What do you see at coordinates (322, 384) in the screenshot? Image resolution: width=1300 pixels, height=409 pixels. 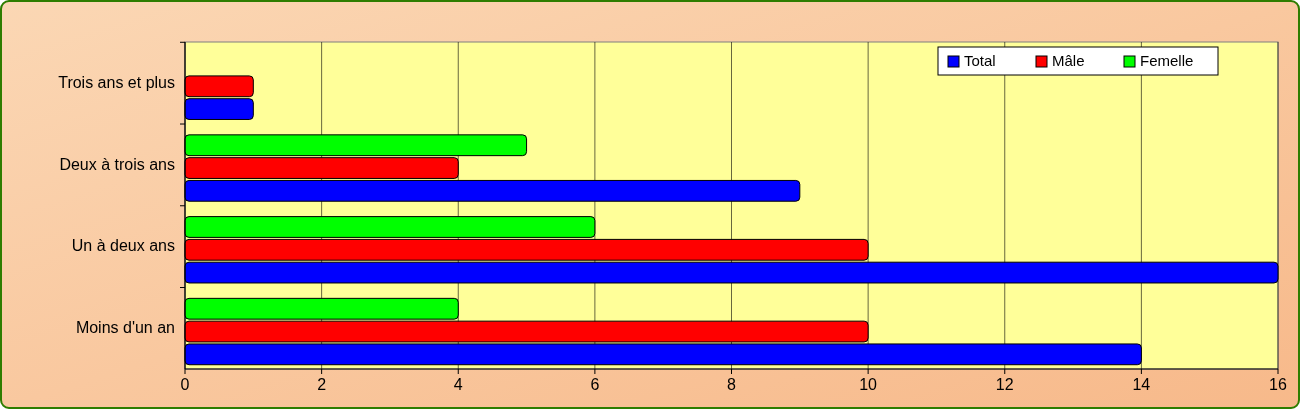 I see `x-tick-label: 2` at bounding box center [322, 384].